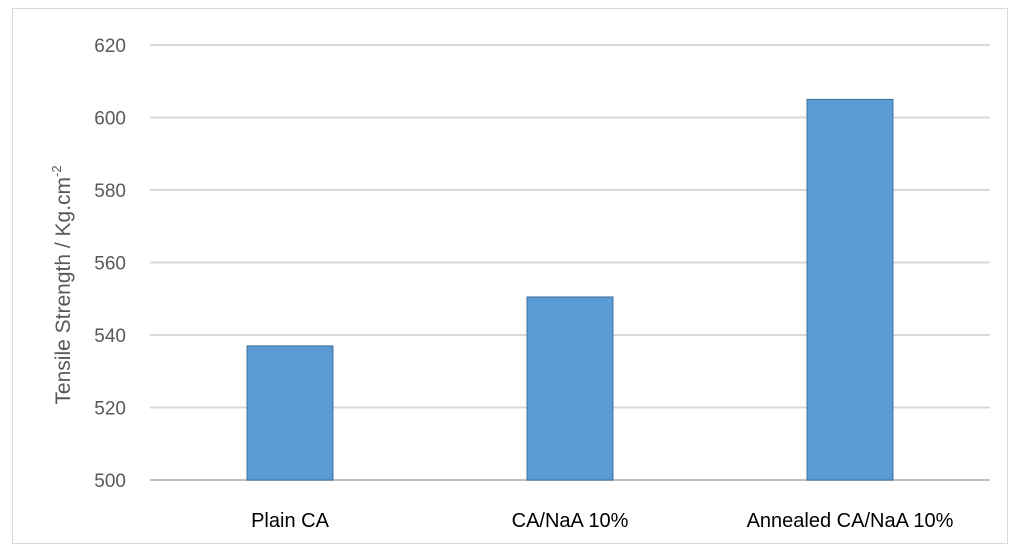 The height and width of the screenshot is (546, 1010). What do you see at coordinates (110, 481) in the screenshot?
I see `y-tick-label: 500` at bounding box center [110, 481].